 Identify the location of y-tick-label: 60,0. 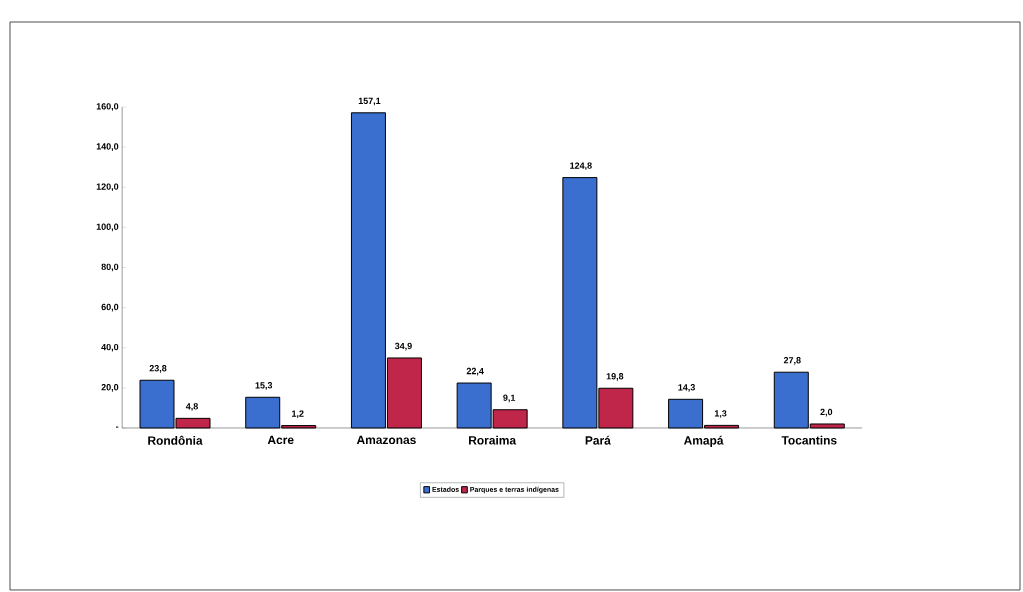
(110, 307).